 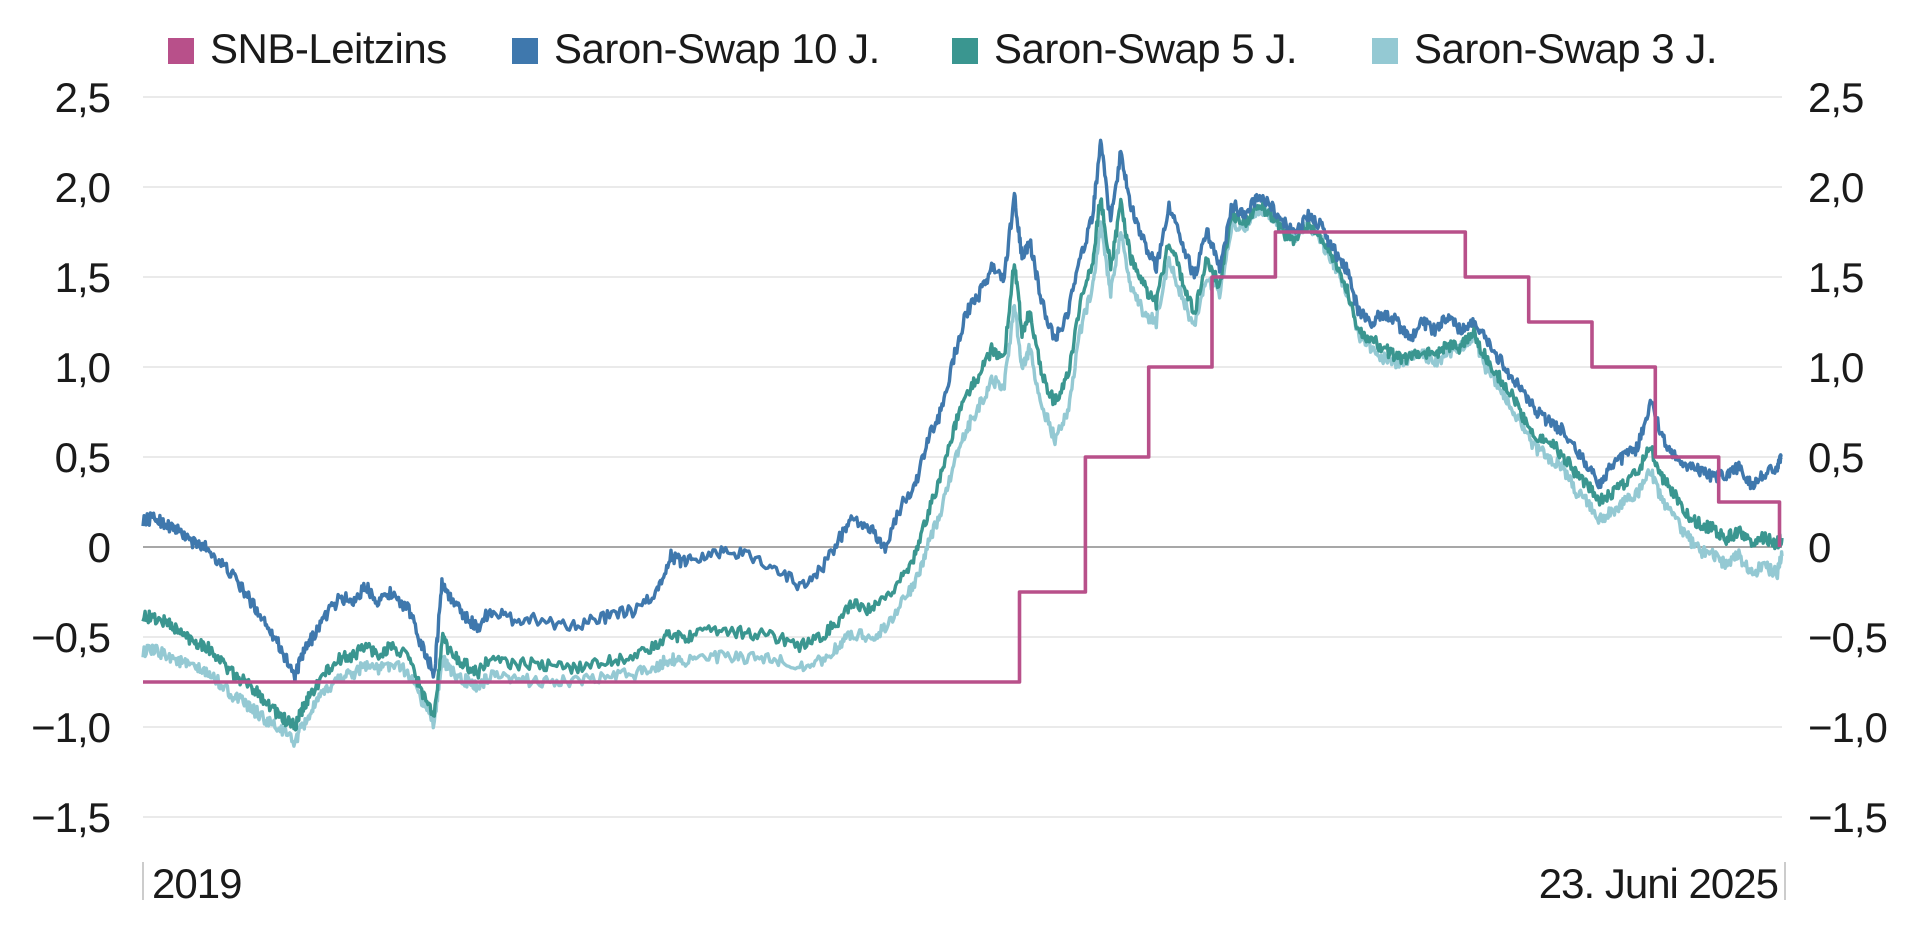 What do you see at coordinates (1835, 277) in the screenshot?
I see `y-tick-label-right: 1,5` at bounding box center [1835, 277].